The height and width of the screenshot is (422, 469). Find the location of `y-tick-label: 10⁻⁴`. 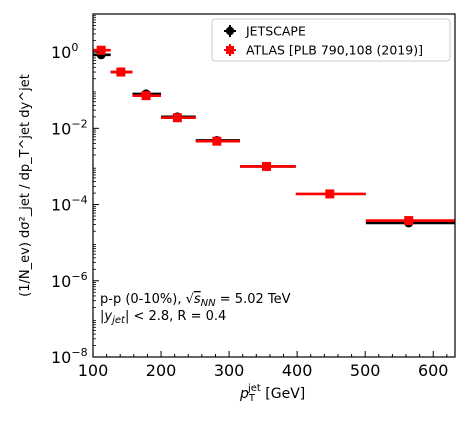

y-tick-label: 10⁻⁴ is located at coordinates (69, 204).